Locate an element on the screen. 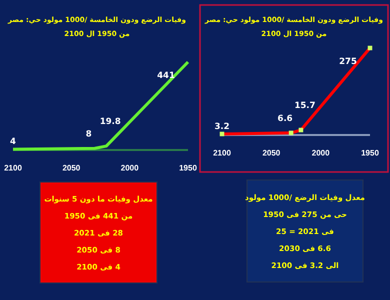 Image resolution: width=390 pixels, height=300 pixels. data-label: 3.2 is located at coordinates (222, 127).